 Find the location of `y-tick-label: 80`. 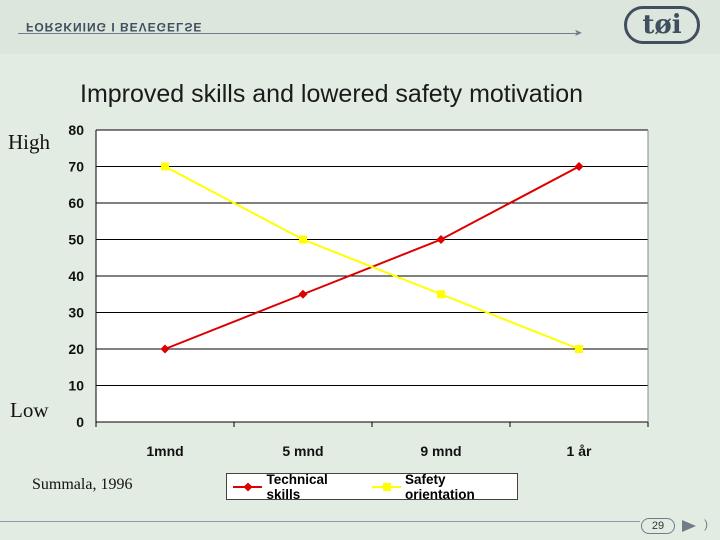

y-tick-label: 80 is located at coordinates (76, 130).